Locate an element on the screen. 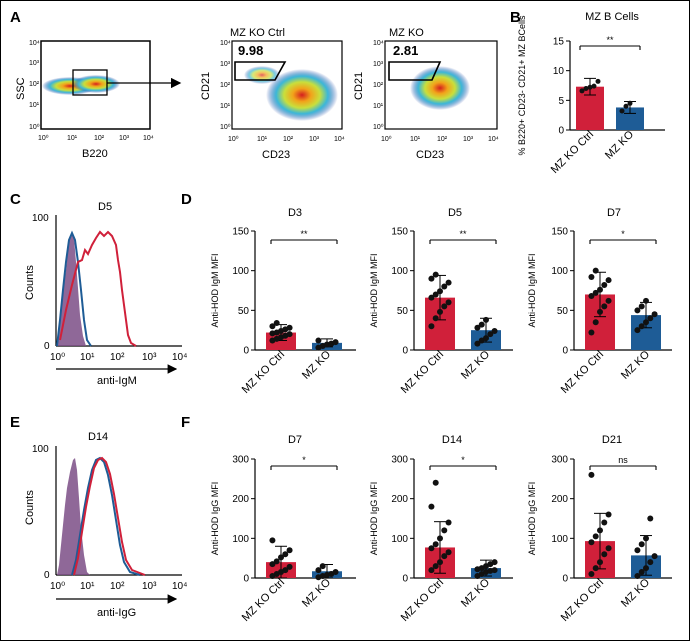  xtick: 10³ is located at coordinates (314, 139).